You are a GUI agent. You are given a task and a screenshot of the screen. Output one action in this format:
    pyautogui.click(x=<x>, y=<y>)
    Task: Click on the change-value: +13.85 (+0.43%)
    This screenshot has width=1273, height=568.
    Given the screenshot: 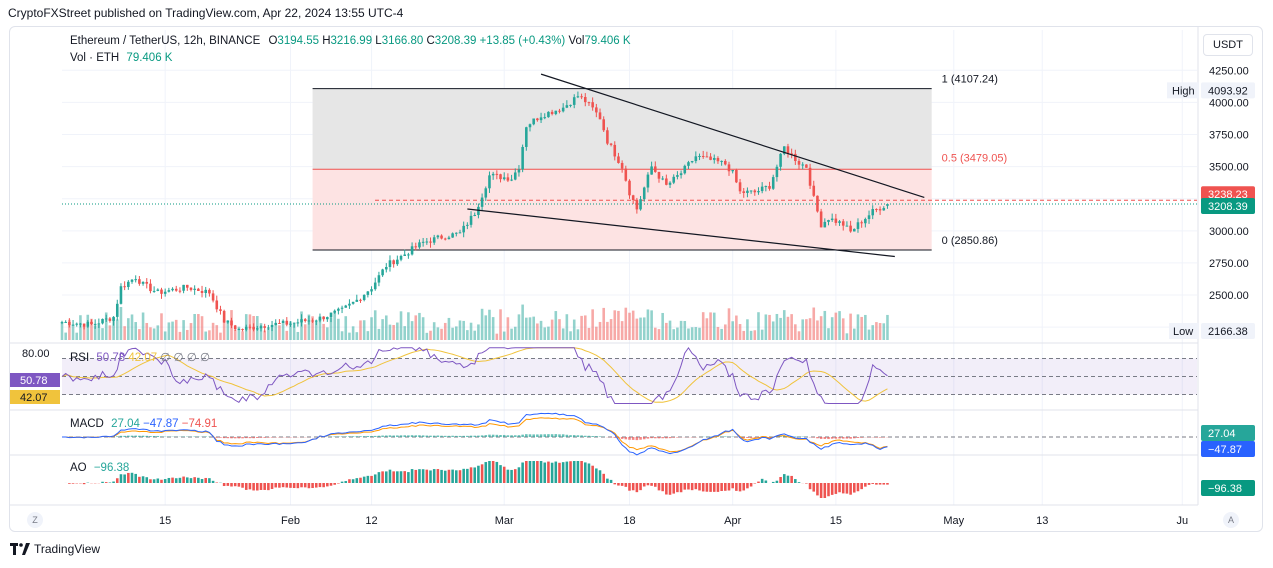 What is the action you would take?
    pyautogui.click(x=522, y=41)
    